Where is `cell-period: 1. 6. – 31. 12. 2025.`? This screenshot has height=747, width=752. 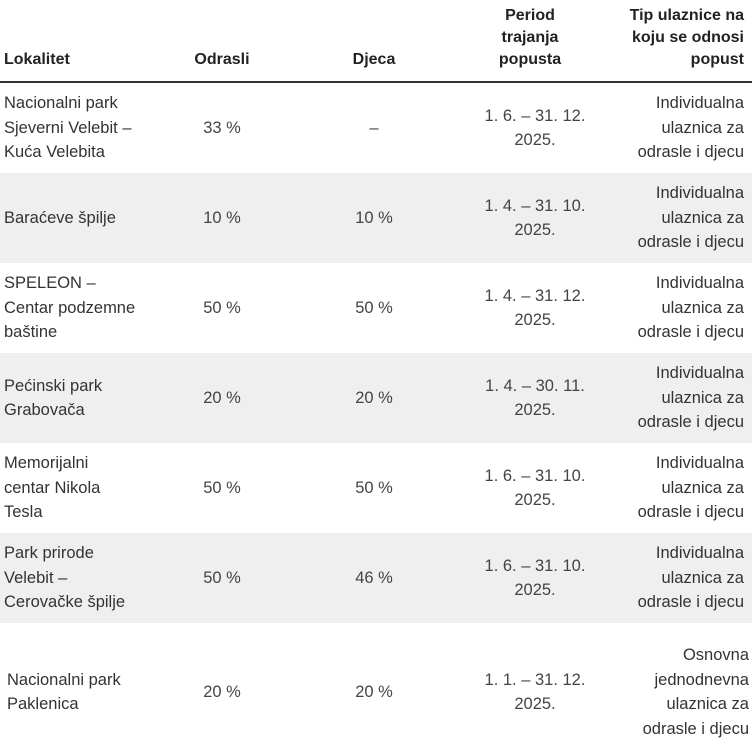 cell-period: 1. 6. – 31. 12. 2025. is located at coordinates (535, 128).